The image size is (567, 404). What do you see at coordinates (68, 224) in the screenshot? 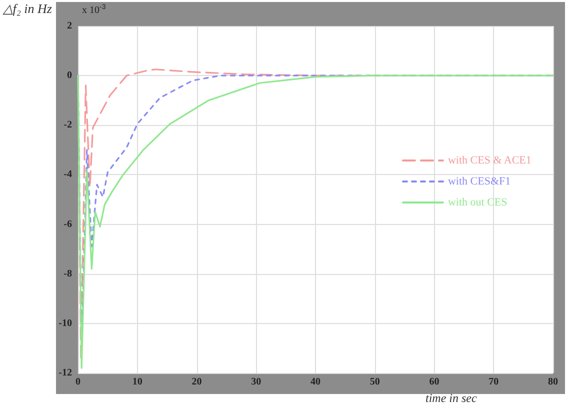
I see `y-tick-label: -6` at bounding box center [68, 224].